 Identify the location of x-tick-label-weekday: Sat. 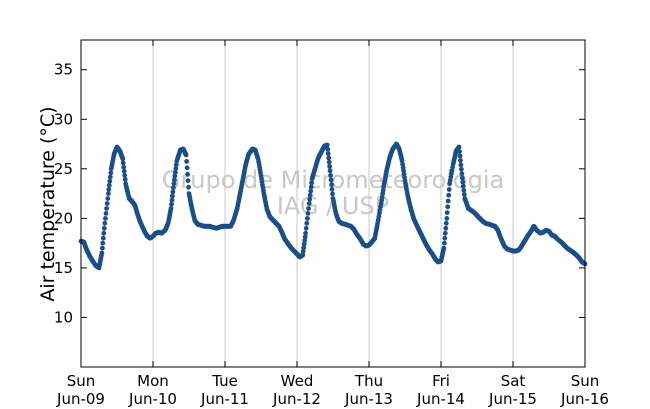
(513, 381).